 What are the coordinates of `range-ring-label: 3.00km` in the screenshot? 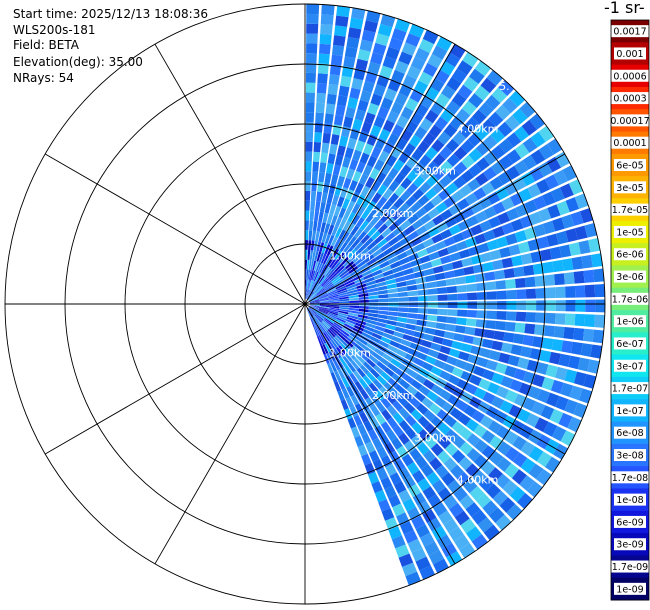 It's located at (435, 171).